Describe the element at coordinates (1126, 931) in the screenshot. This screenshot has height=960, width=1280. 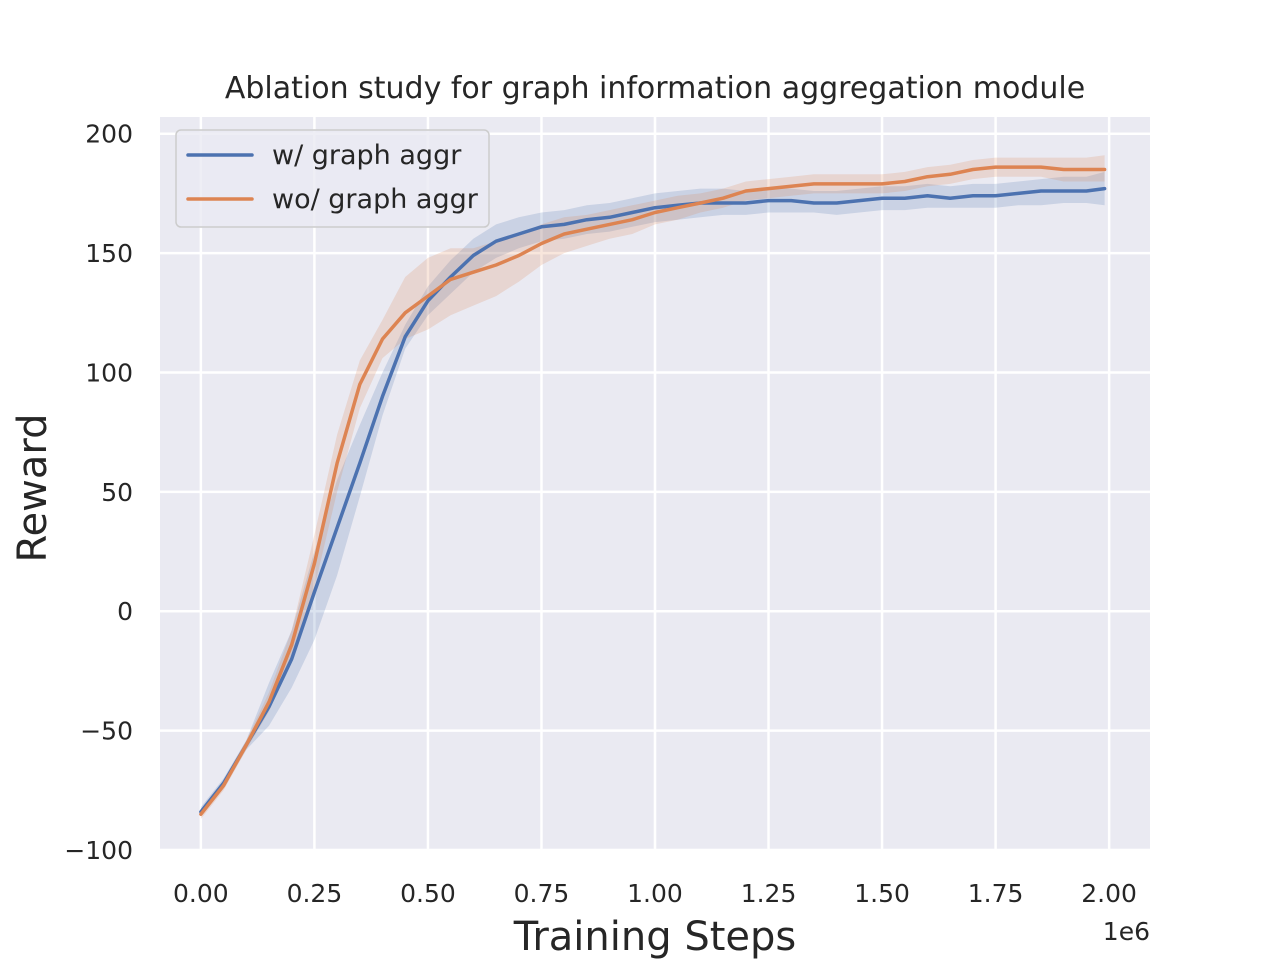
I see `x-offset-label: 1e6` at that location.